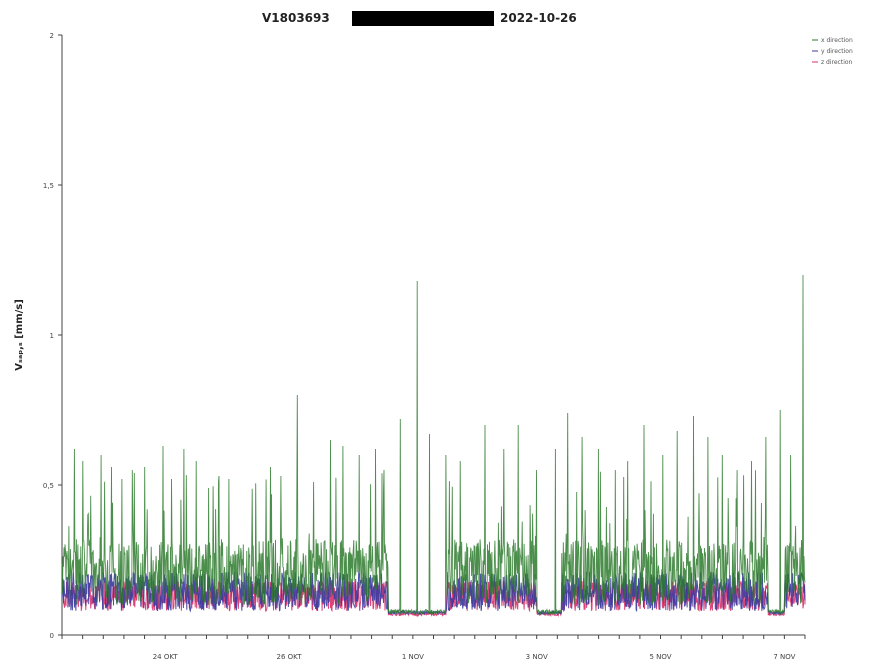 The height and width of the screenshot is (667, 869). Describe the element at coordinates (660, 657) in the screenshot. I see `x-tick-label: 5 NOV` at that location.